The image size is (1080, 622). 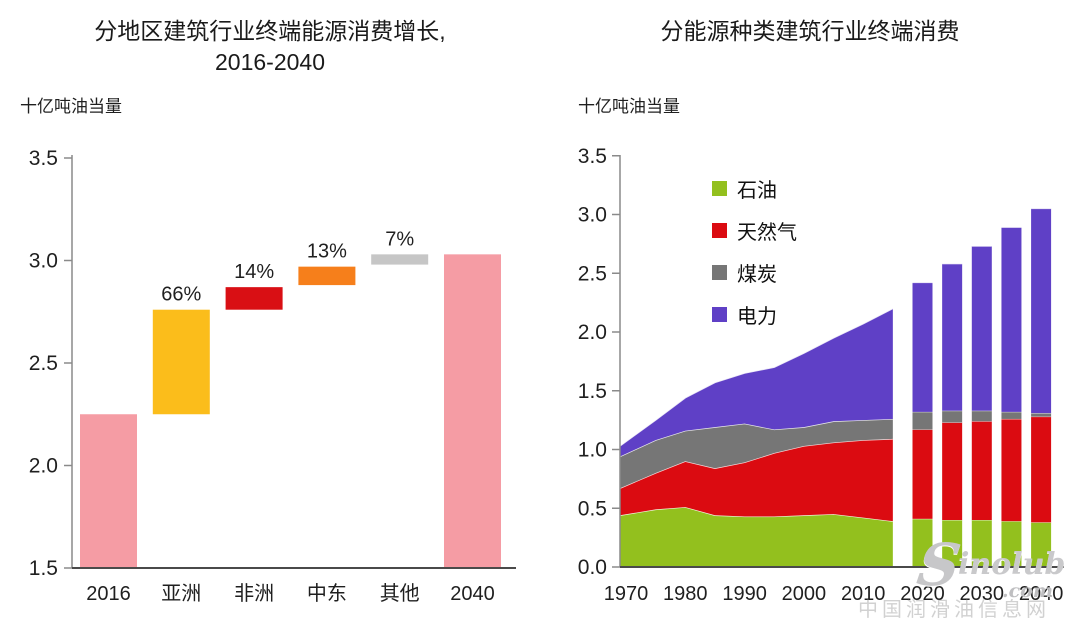 I want to click on waterfall-bar-2040, so click(x=472, y=411).